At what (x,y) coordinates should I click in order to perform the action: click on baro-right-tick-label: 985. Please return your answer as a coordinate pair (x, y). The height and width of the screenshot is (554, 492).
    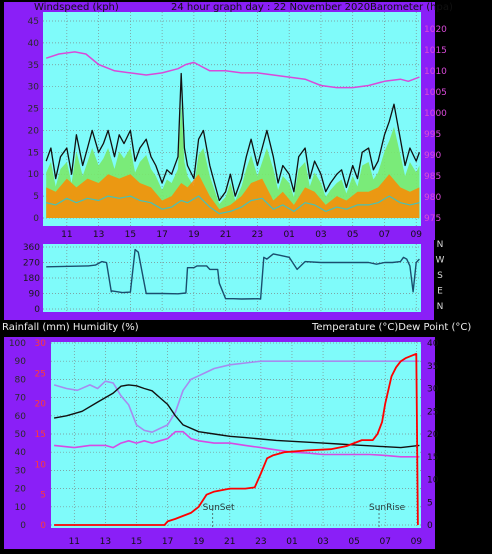
    Looking at the image, I should click on (432, 177).